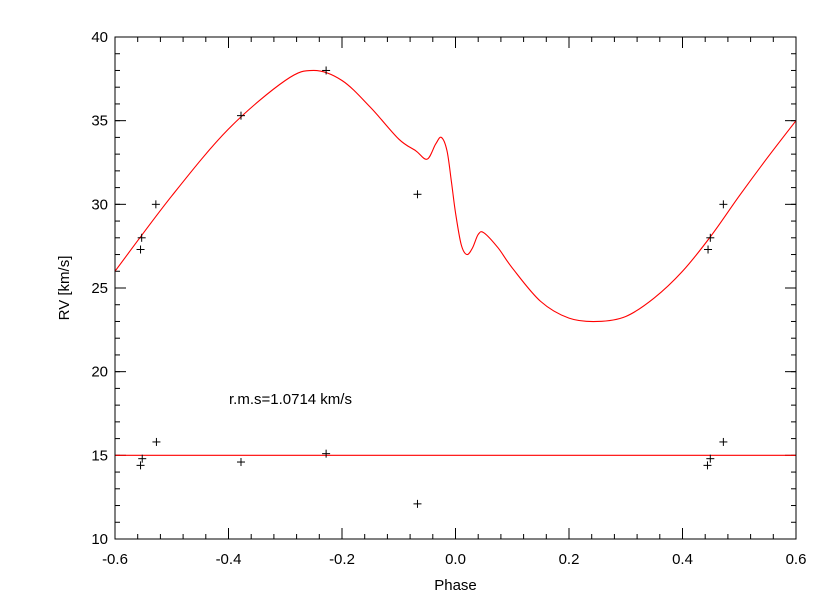 This screenshot has height=612, width=830. What do you see at coordinates (290, 399) in the screenshot?
I see `rms-annotation: r.m.s=1.0714 km/s` at bounding box center [290, 399].